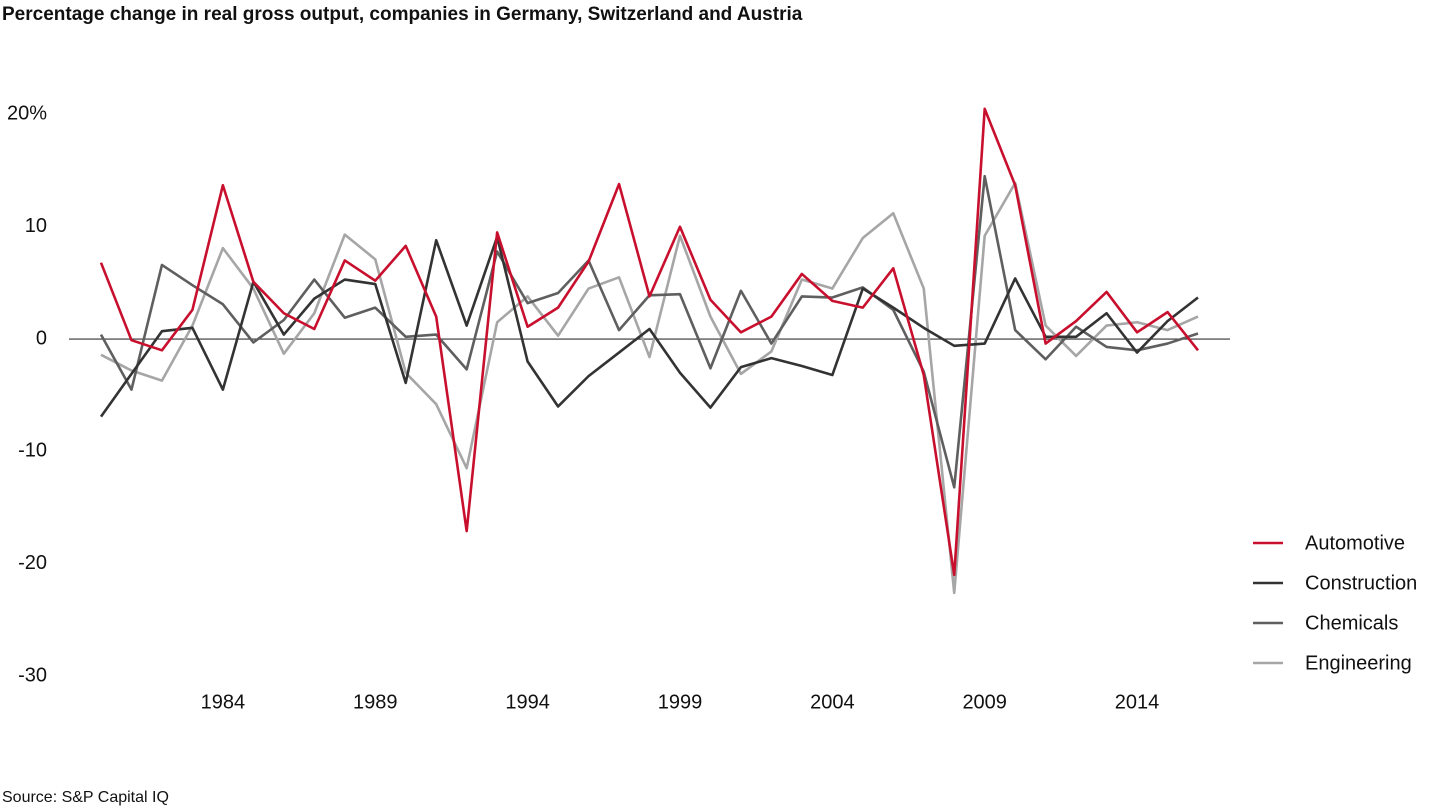 The image size is (1440, 810). Describe the element at coordinates (375, 702) in the screenshot. I see `x-tick-label: 1989` at that location.